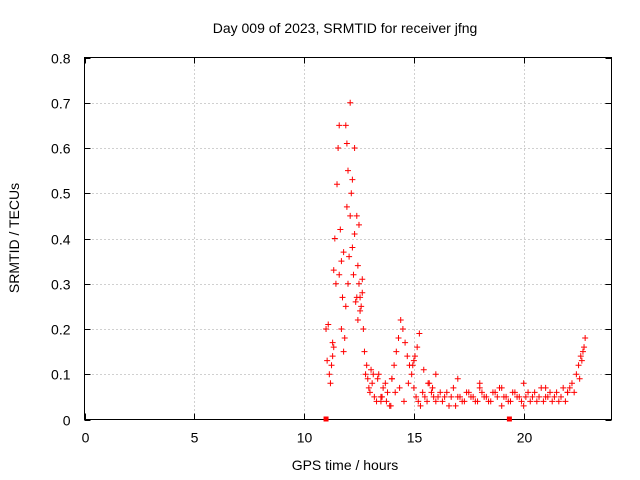 The width and height of the screenshot is (640, 480). Describe the element at coordinates (86, 438) in the screenshot. I see `x-tick-label: 0` at that location.